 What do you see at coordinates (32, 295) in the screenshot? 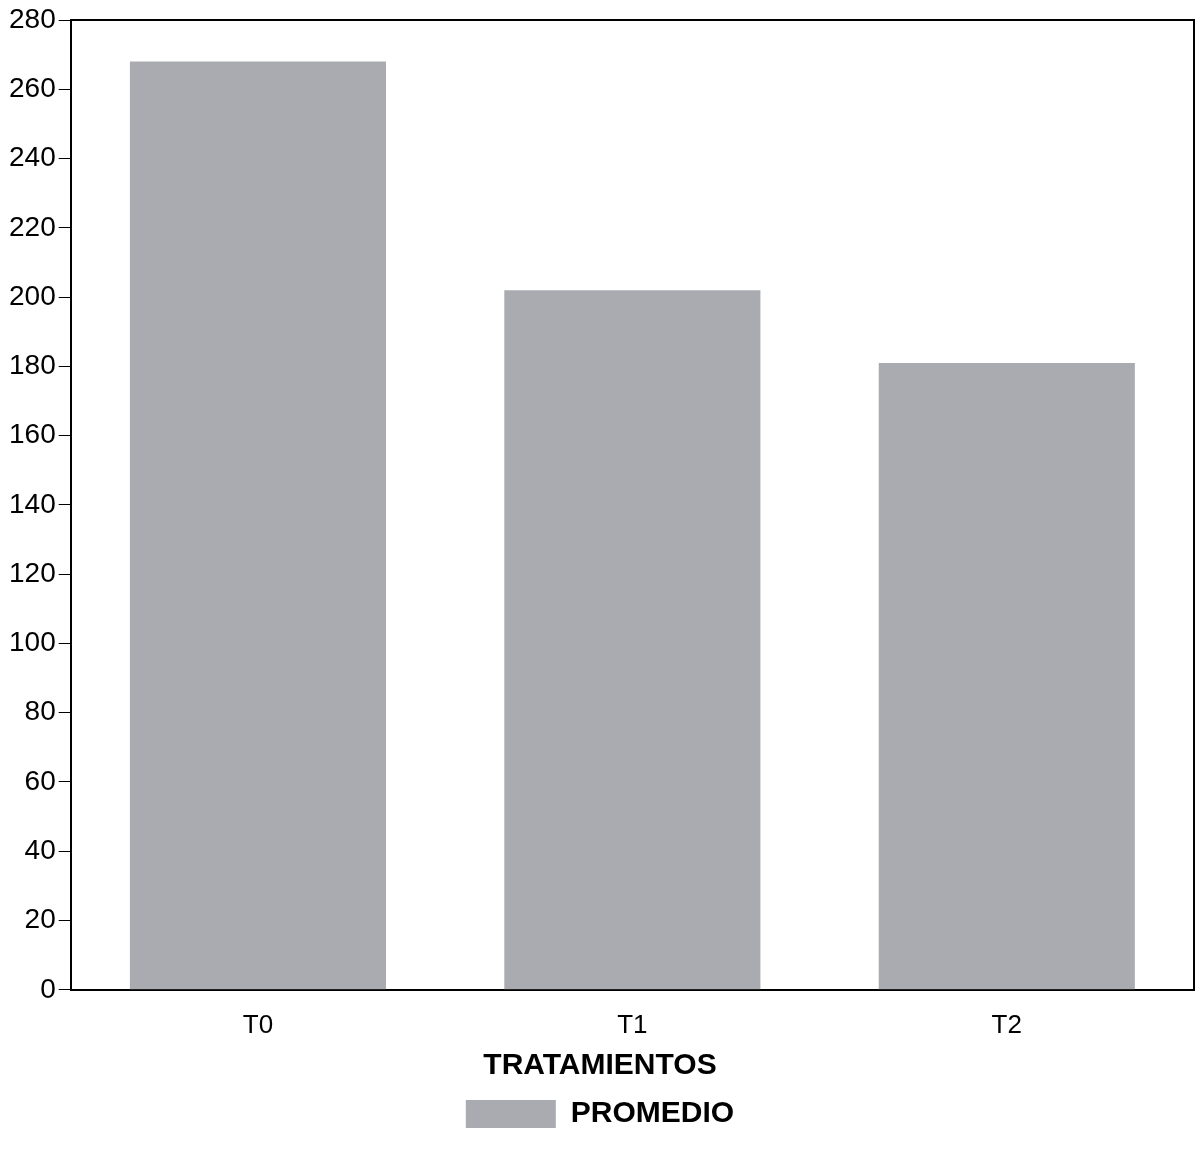
I see `y-tick-label: 200` at bounding box center [32, 295].